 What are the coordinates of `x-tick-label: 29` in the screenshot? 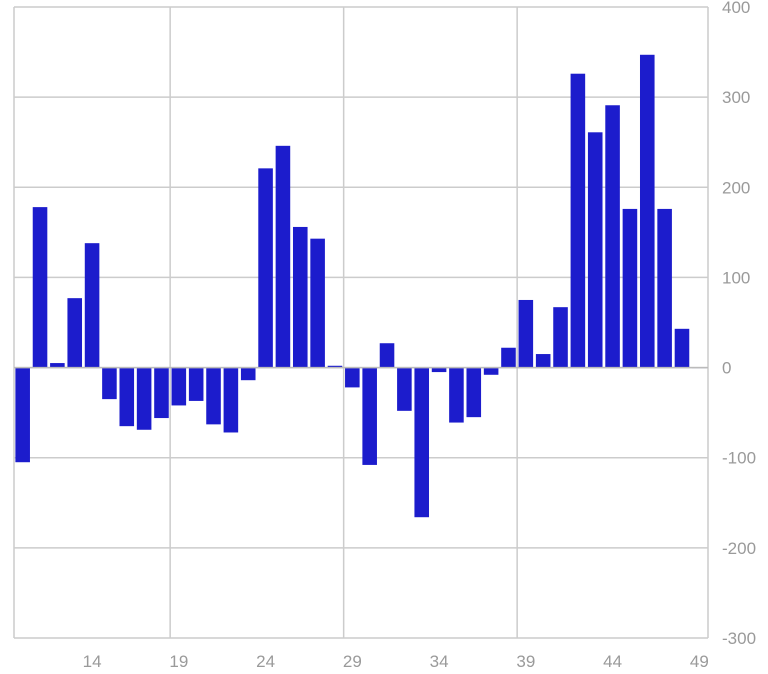 It's located at (352, 661).